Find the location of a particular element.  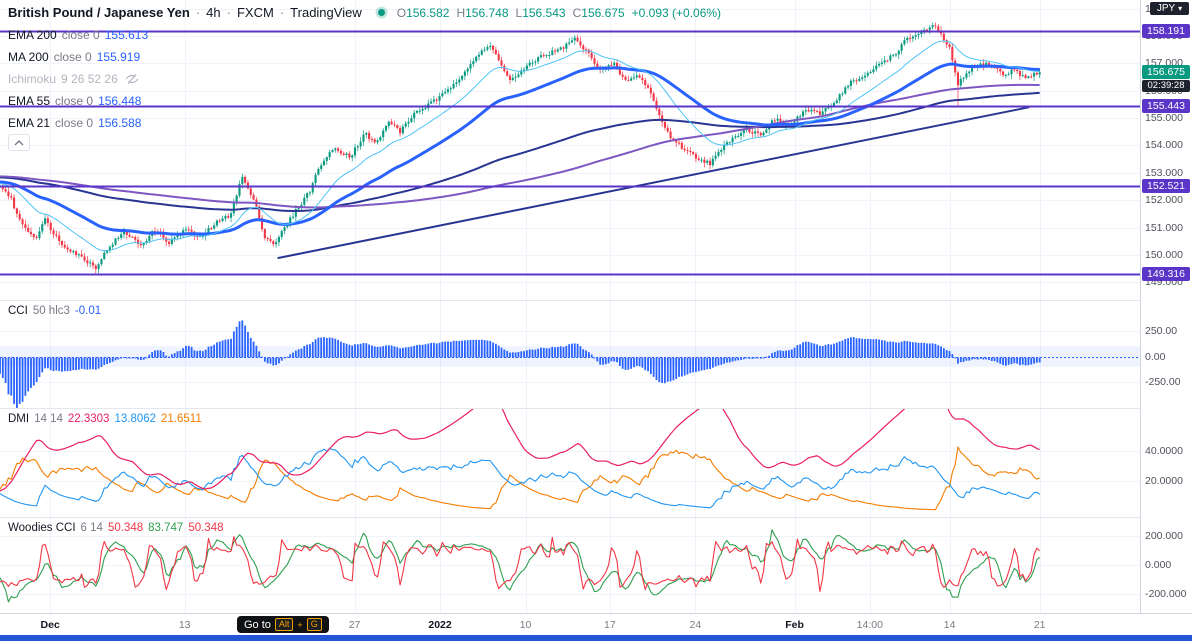

indicator-params: 50 hlc3 is located at coordinates (51, 311).